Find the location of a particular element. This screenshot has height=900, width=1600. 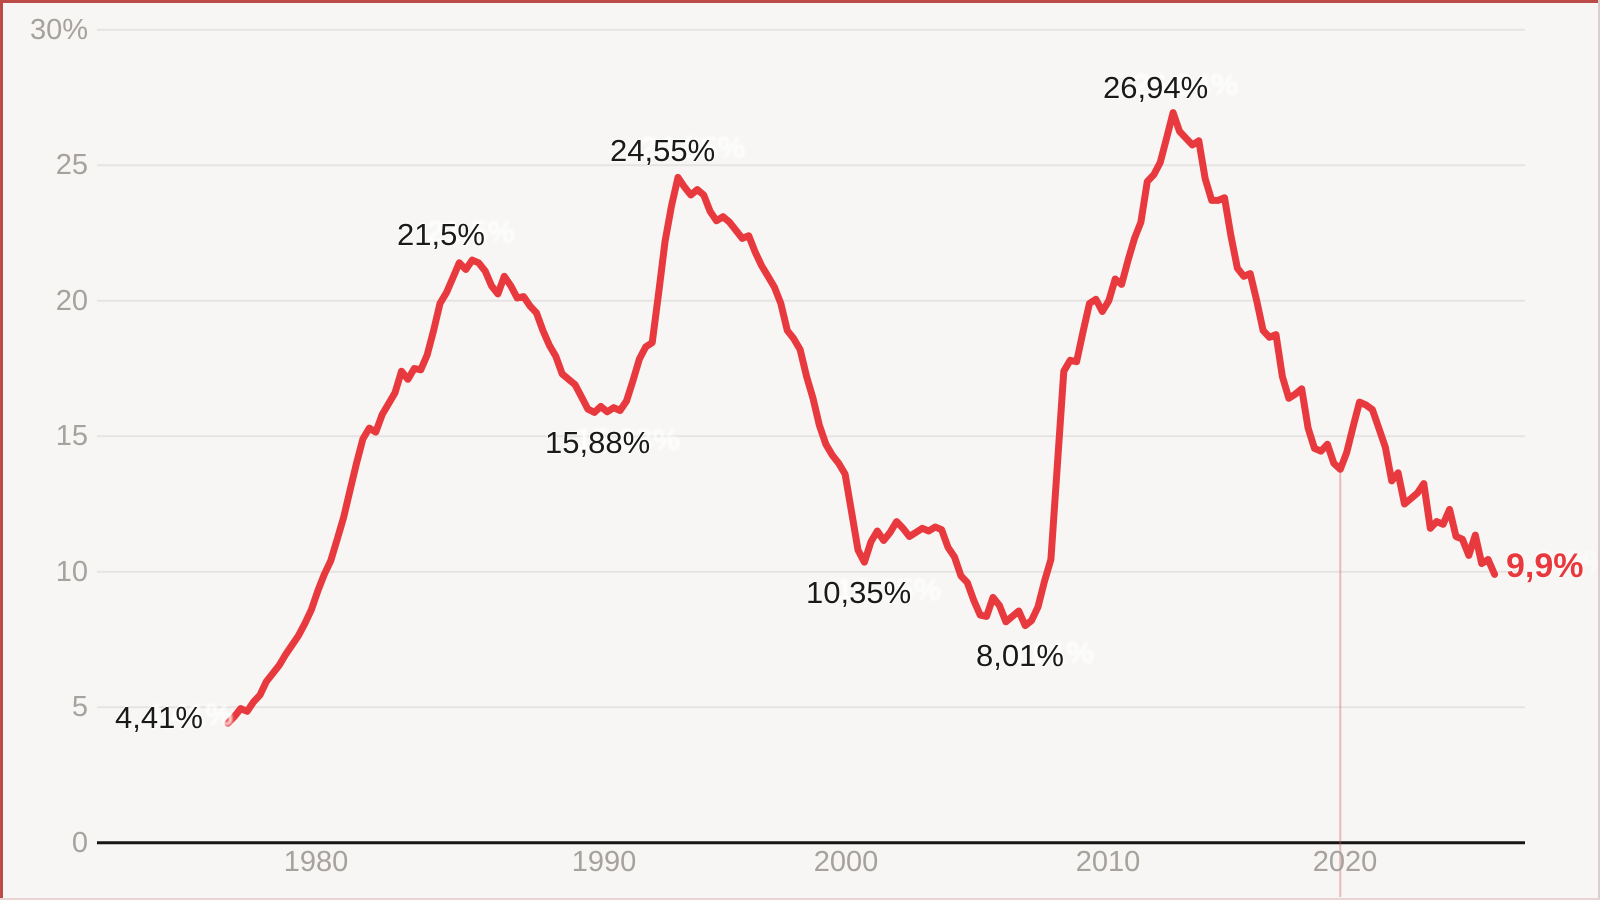

x-tick-label-1980: 1980 is located at coordinates (316, 862).